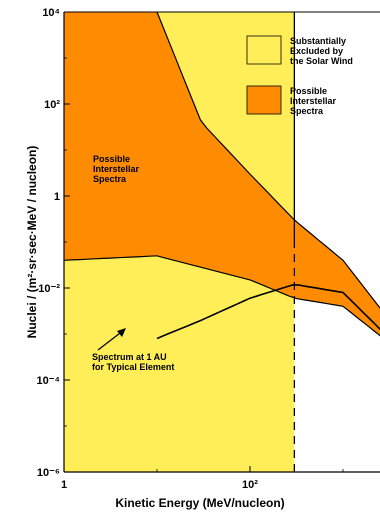  Describe the element at coordinates (116, 169) in the screenshot. I see `annotation-interstellar: Interstellar` at that location.